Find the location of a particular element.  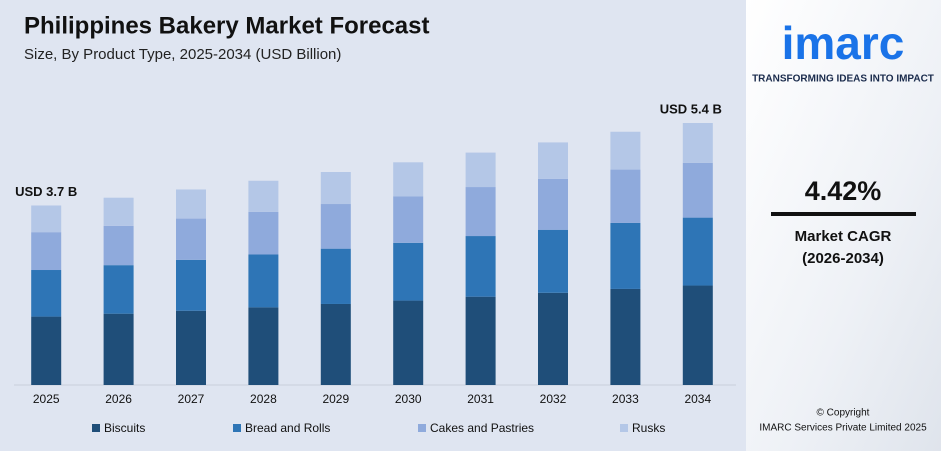

x-tick-label: 2027 is located at coordinates (191, 399).